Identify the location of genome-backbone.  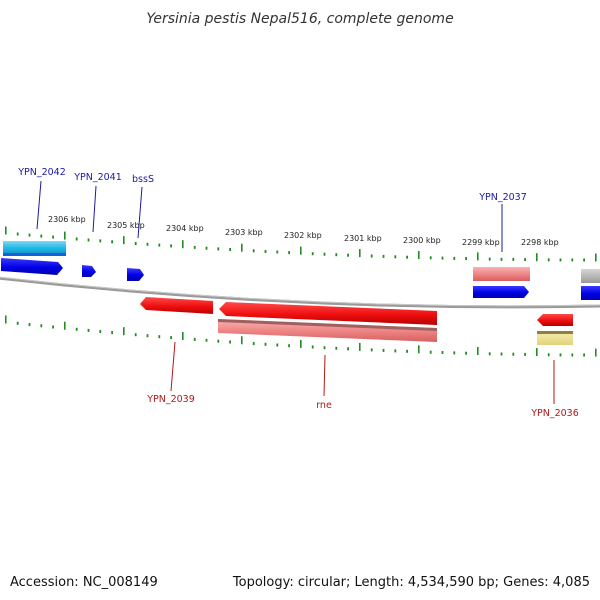
(300, 292).